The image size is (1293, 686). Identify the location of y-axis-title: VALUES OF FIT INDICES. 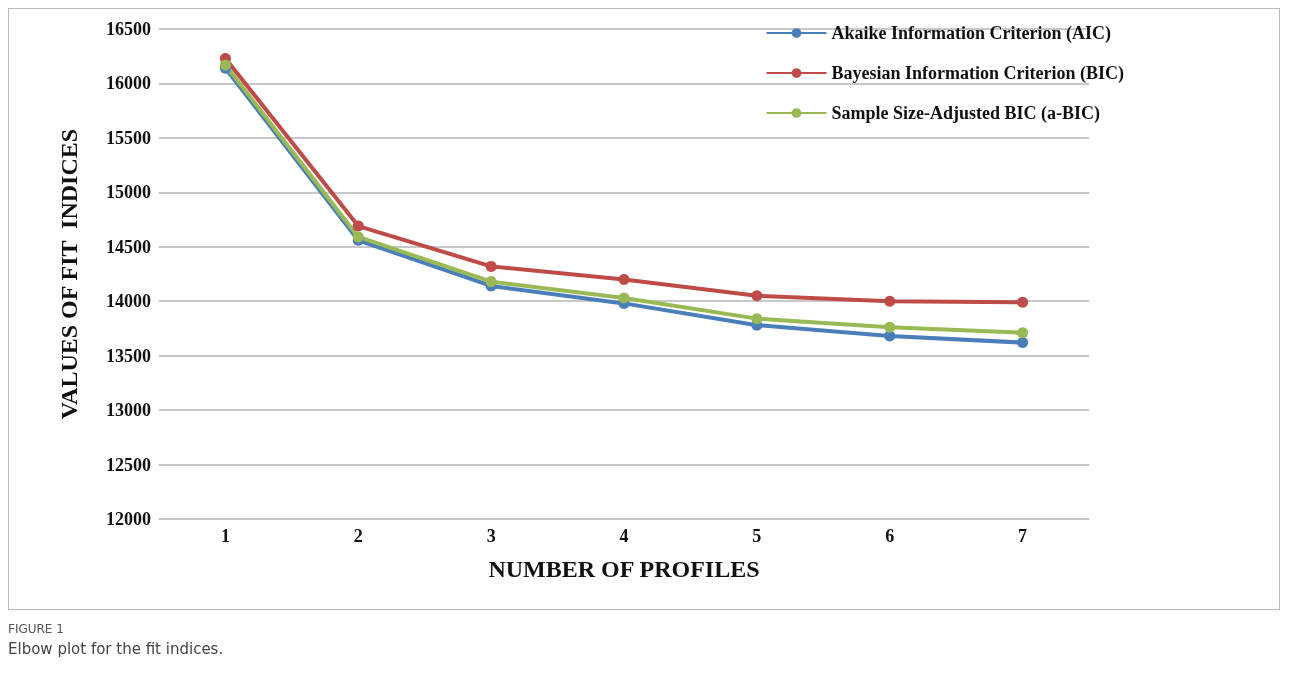
(69, 274).